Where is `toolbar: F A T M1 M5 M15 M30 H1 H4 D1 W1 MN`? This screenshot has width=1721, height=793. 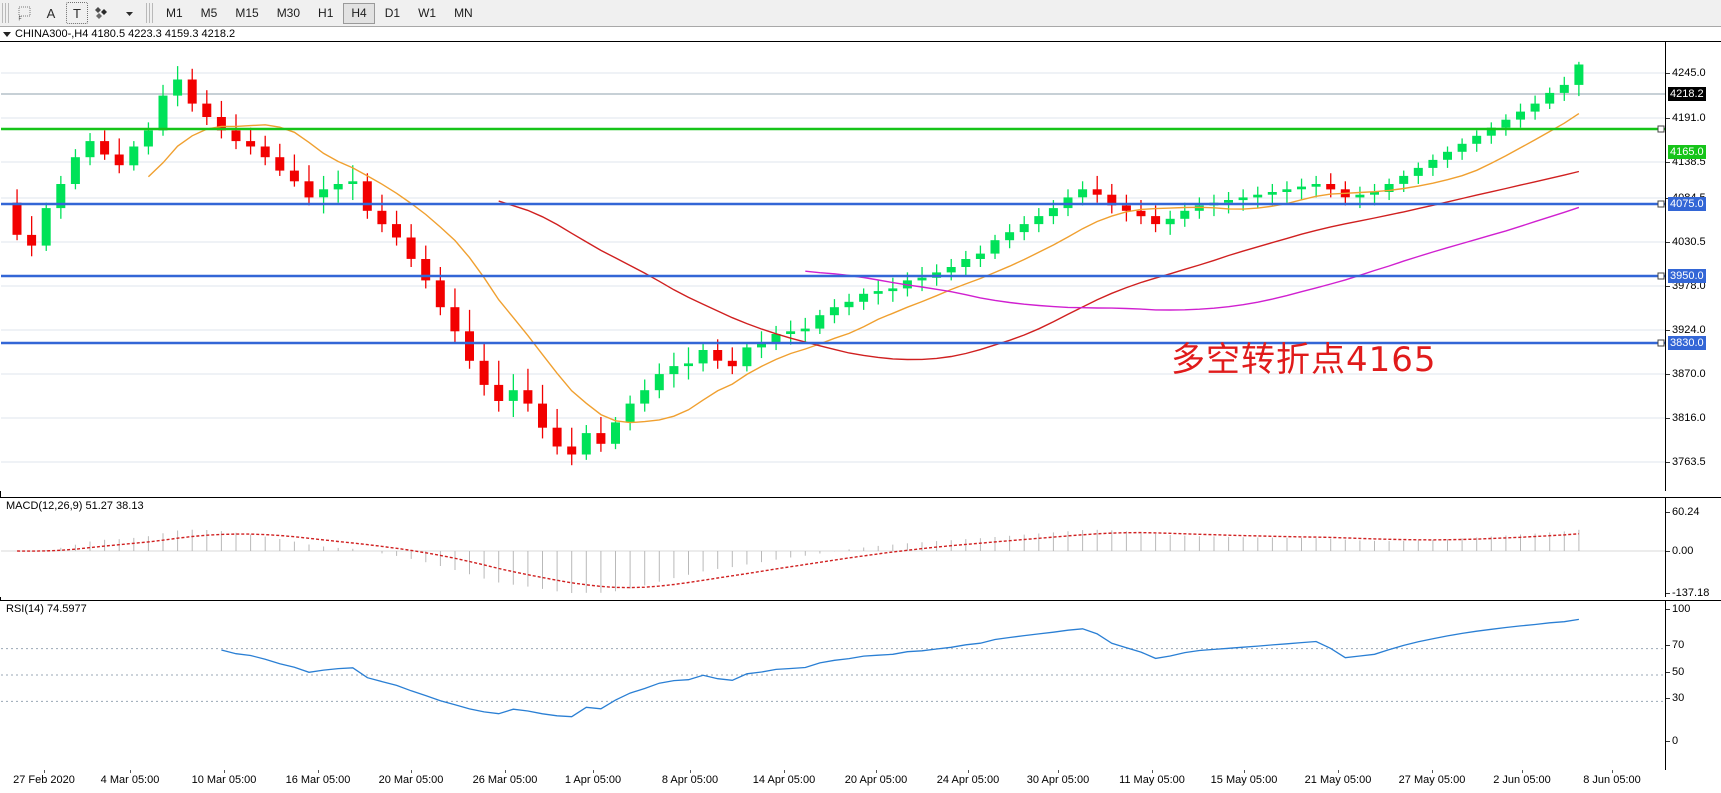
toolbar: F A T M1 M5 M15 M30 H1 H4 D1 W1 MN is located at coordinates (860, 13).